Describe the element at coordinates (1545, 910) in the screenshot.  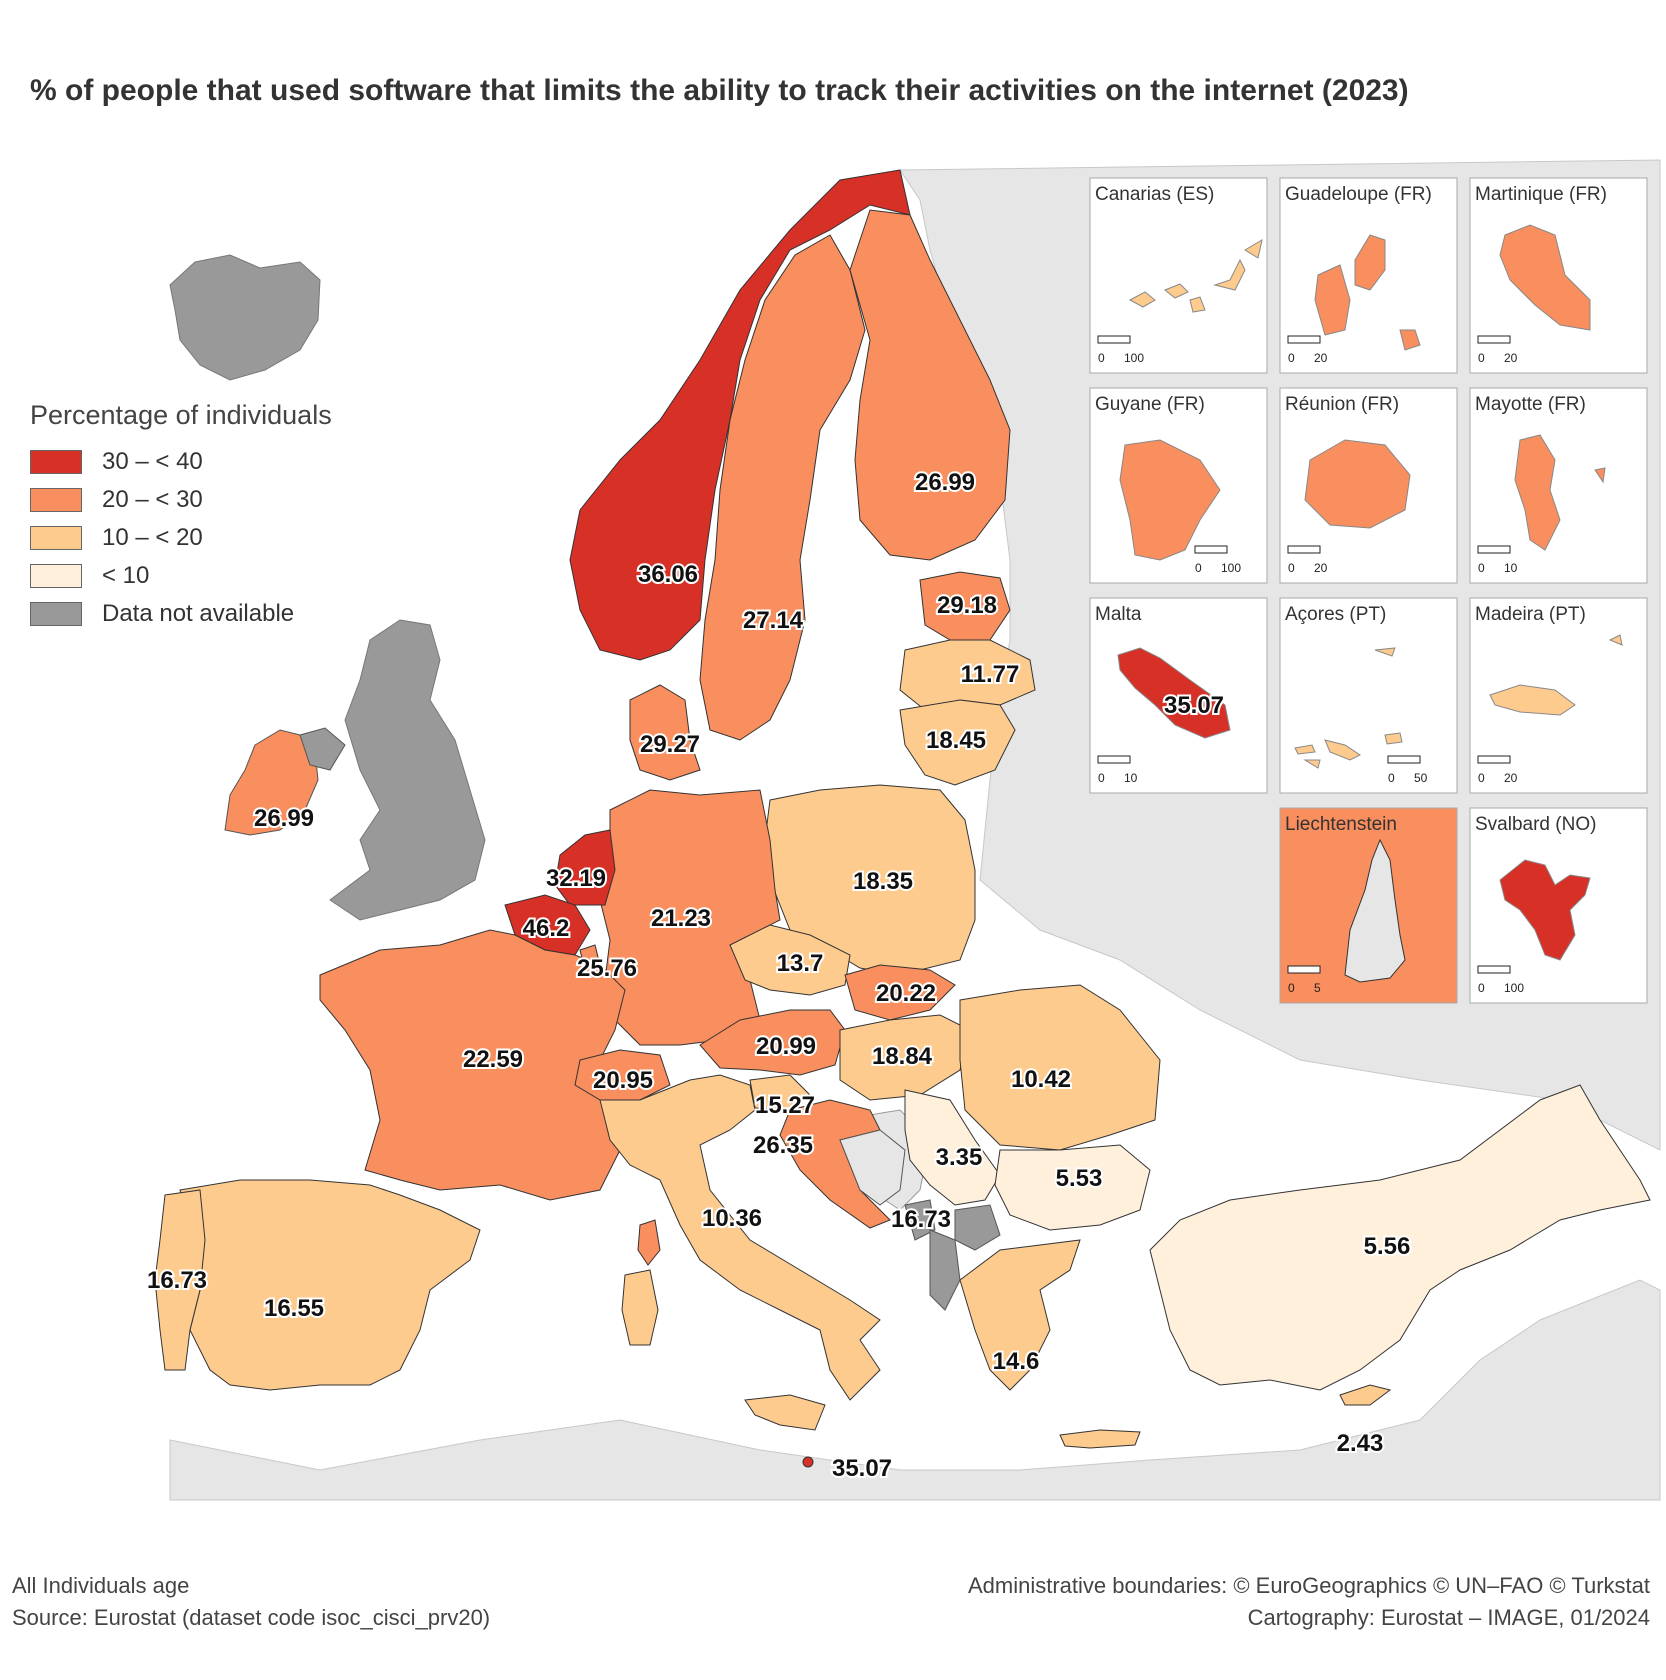
I see `svalbard-shape` at that location.